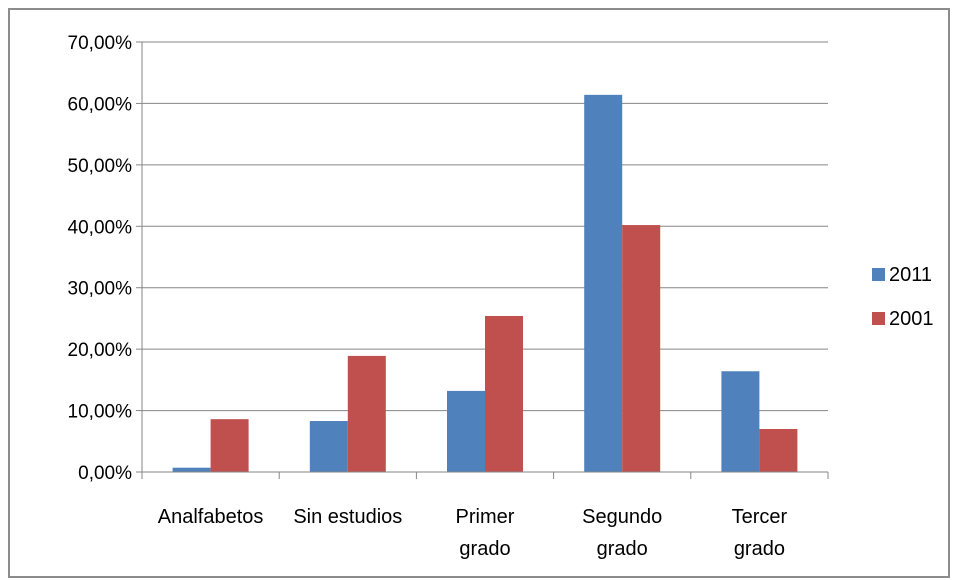  What do you see at coordinates (622, 517) in the screenshot?
I see `x-category-label-line: Segundo` at bounding box center [622, 517].